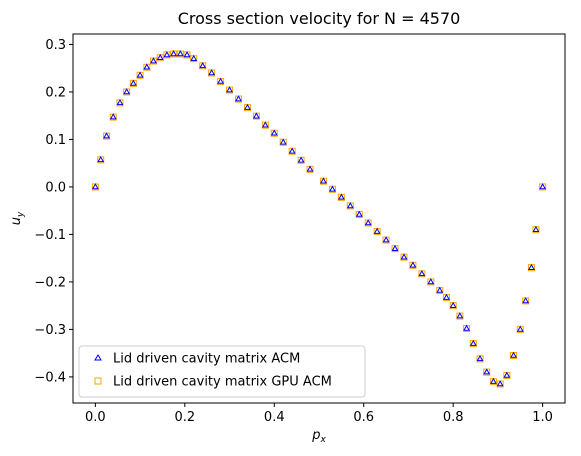  Describe the element at coordinates (222, 382) in the screenshot. I see `legend-label: Lid driven cavity matrix GPU ACM` at that location.